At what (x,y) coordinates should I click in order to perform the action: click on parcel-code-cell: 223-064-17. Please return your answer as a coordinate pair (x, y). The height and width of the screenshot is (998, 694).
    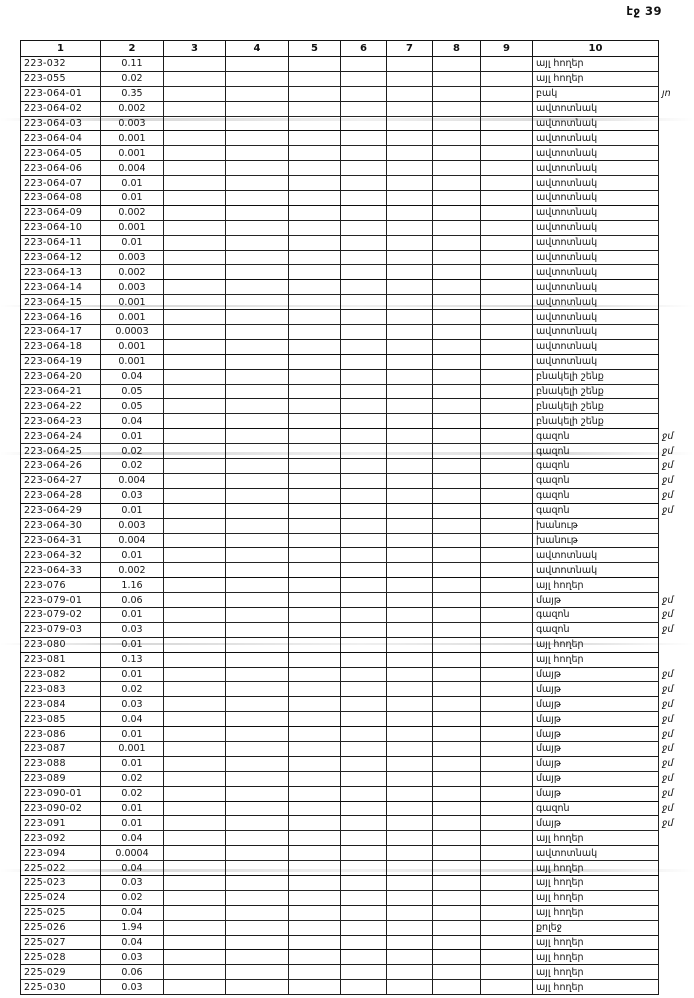
    Looking at the image, I should click on (60, 332).